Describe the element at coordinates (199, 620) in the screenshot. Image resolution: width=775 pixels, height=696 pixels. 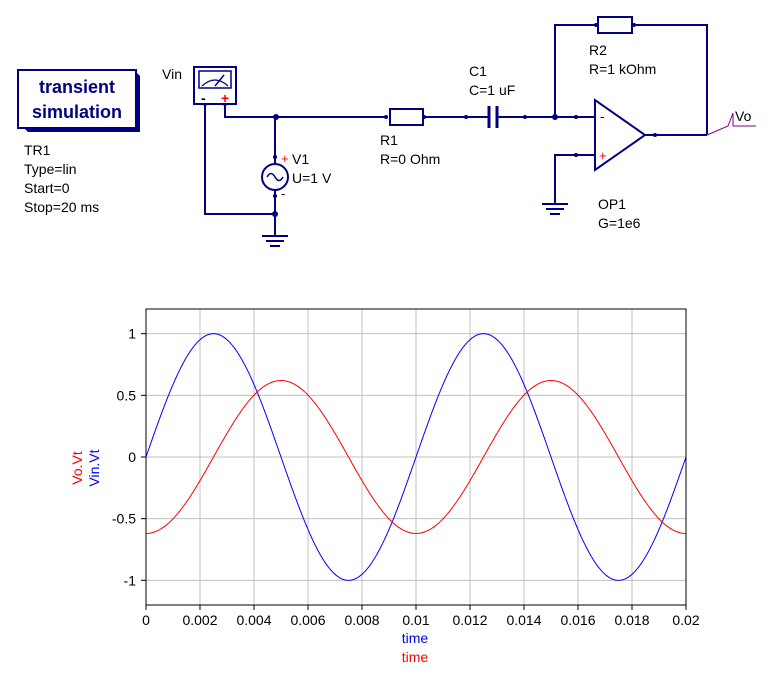
I see `x-tick-label: 0.002` at that location.